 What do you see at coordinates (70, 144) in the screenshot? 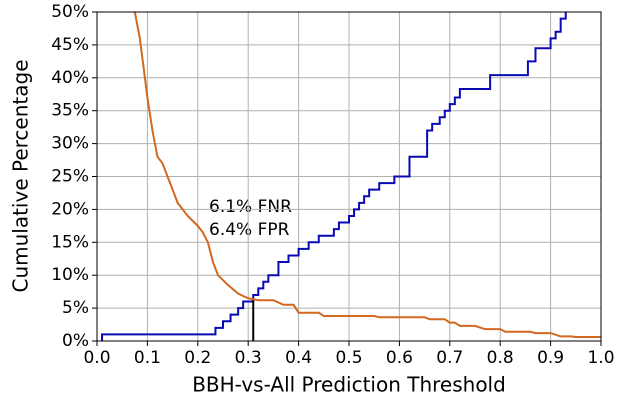
I see `y-tick-label: 30%` at bounding box center [70, 144].